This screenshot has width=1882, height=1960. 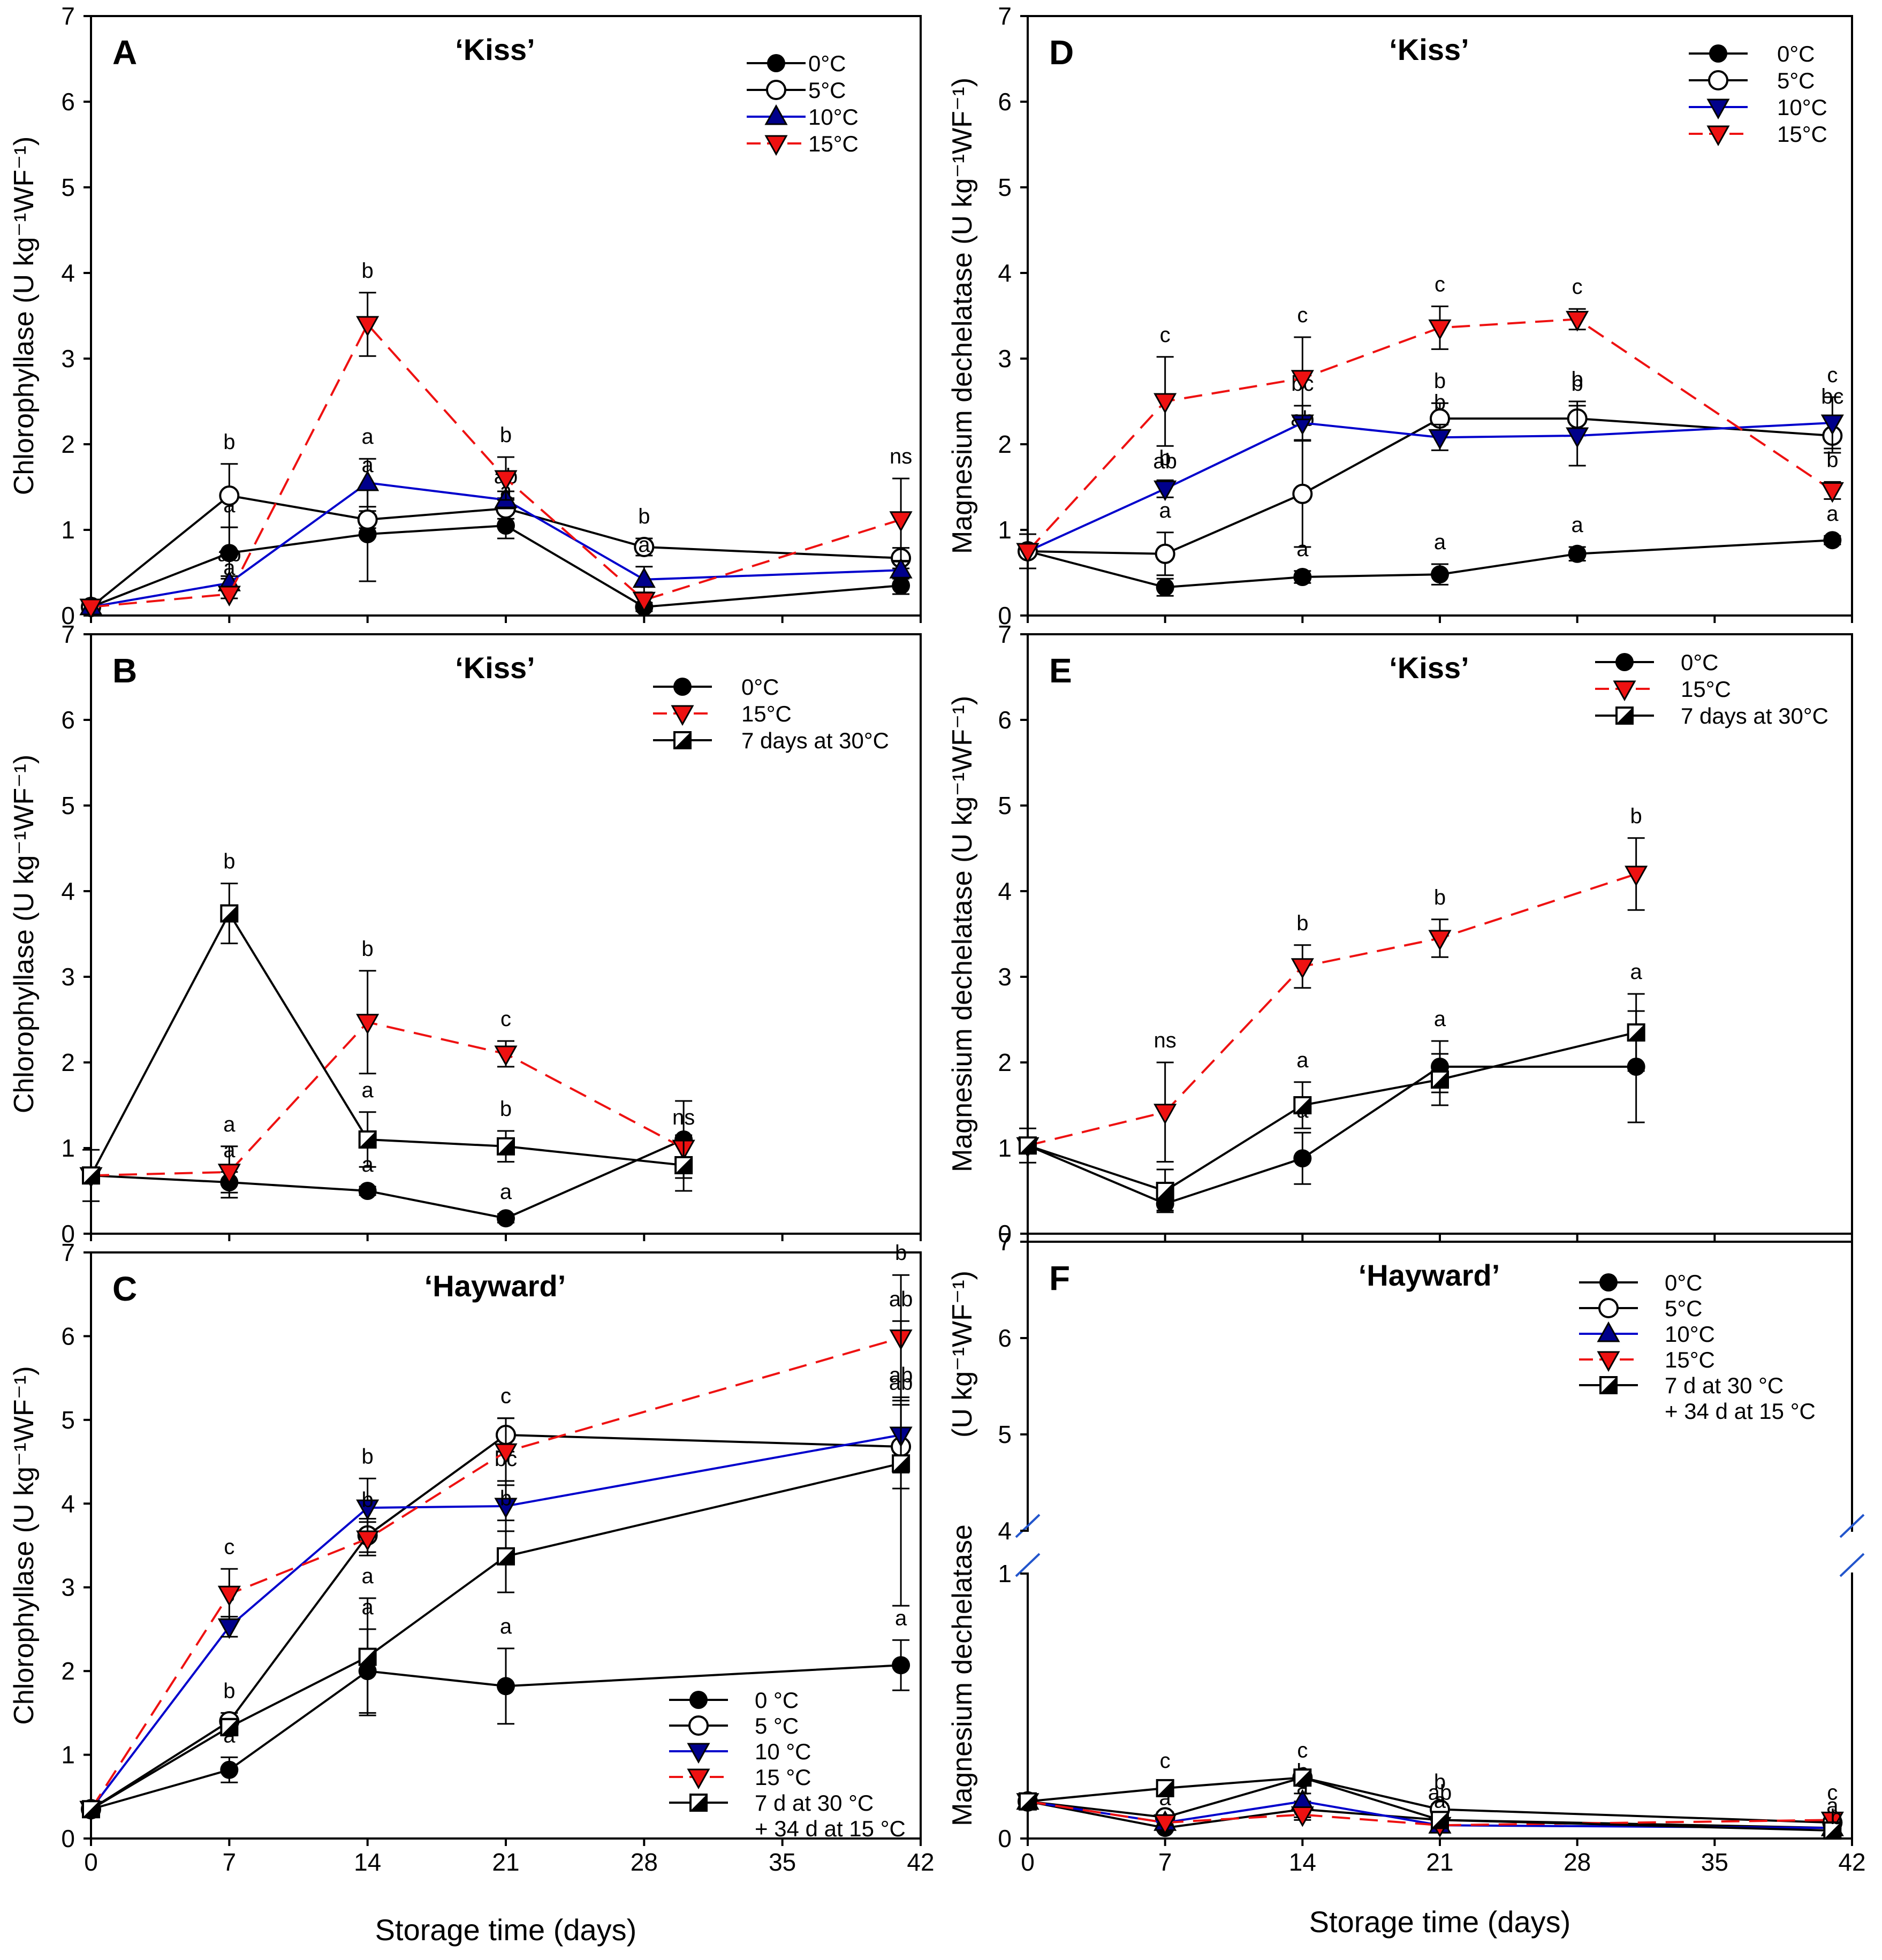 What do you see at coordinates (125, 1289) in the screenshot?
I see `panel-label: C` at bounding box center [125, 1289].